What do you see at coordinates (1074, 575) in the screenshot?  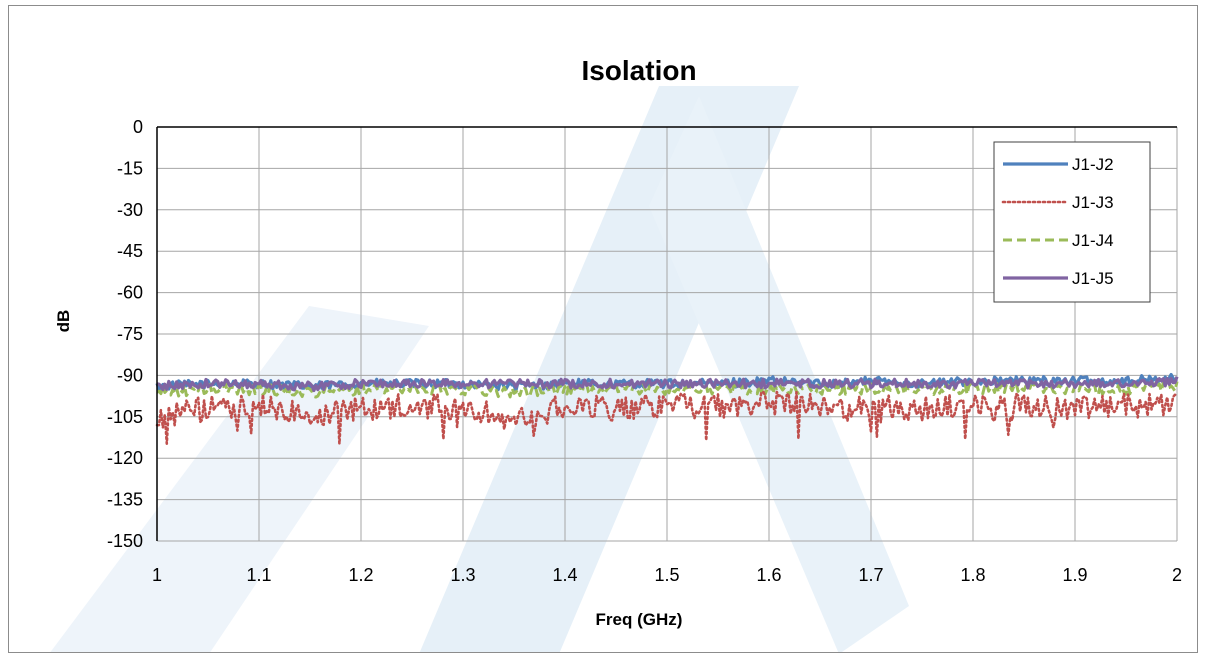 I see `x-tick-label: 1.9` at bounding box center [1074, 575].